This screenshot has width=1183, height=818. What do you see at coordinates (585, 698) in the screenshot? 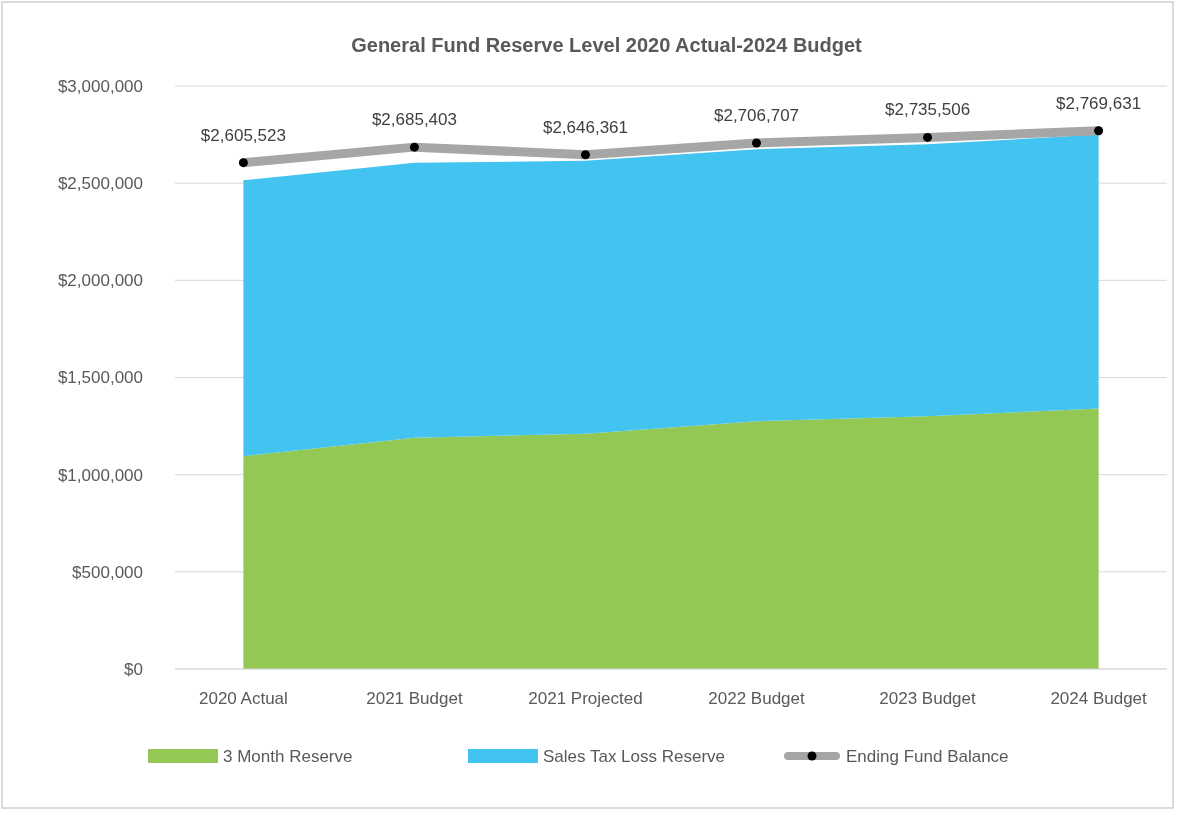
I see `x-tick-label: 2021 Projected` at bounding box center [585, 698].